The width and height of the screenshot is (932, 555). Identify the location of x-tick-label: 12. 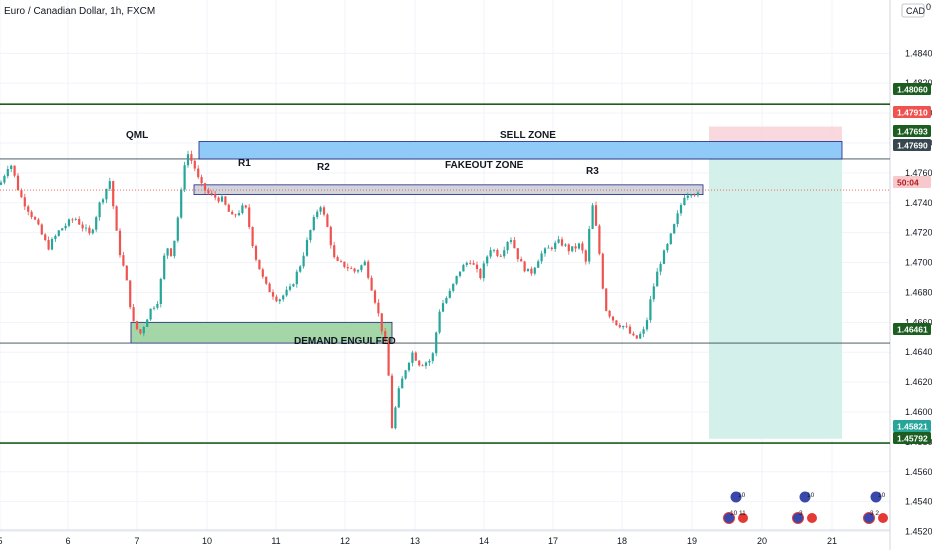
(345, 541).